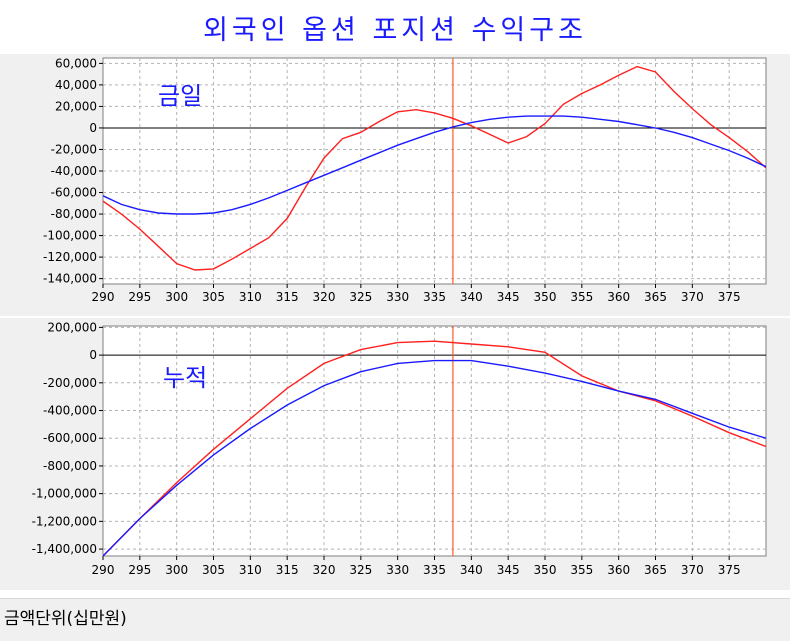 This screenshot has width=790, height=641. What do you see at coordinates (74, 214) in the screenshot?
I see `y-tick-label: -80,000` at bounding box center [74, 214].